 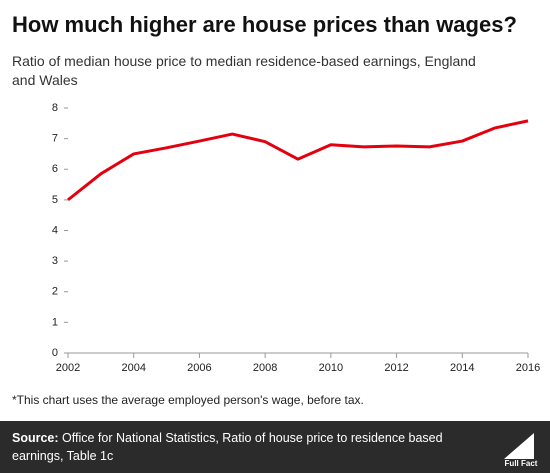 What do you see at coordinates (396, 368) in the screenshot?
I see `x-tick-label: 2012` at bounding box center [396, 368].